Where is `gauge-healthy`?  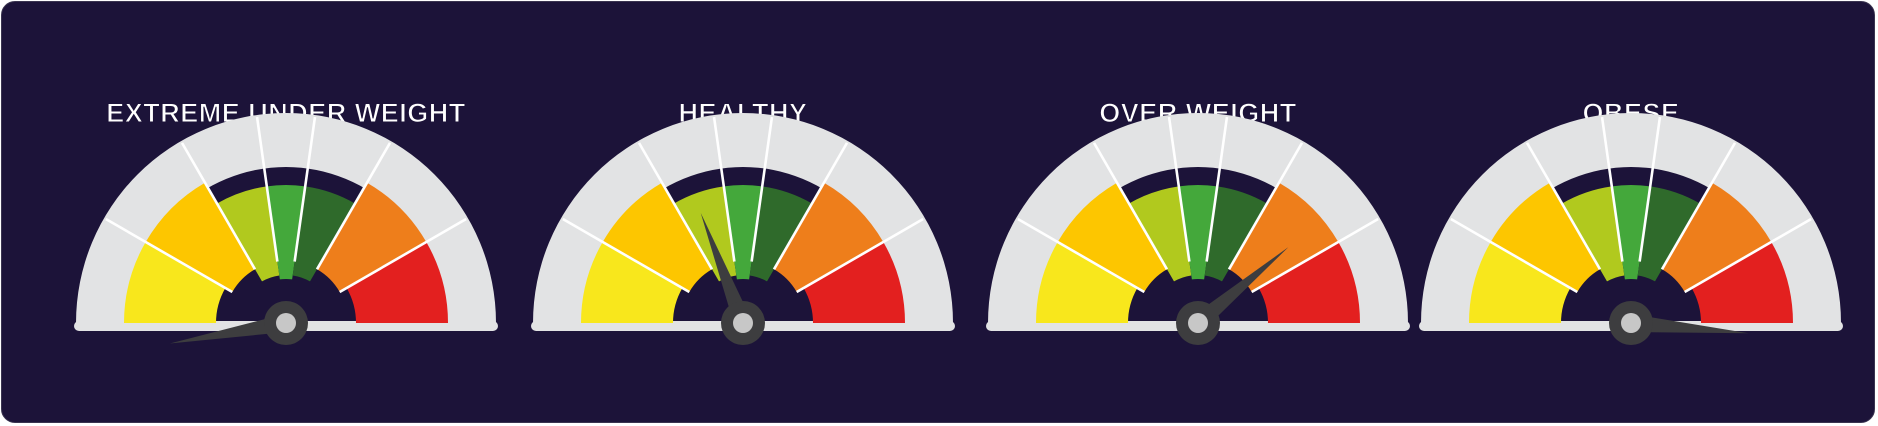 gauge-healthy is located at coordinates (743, 229).